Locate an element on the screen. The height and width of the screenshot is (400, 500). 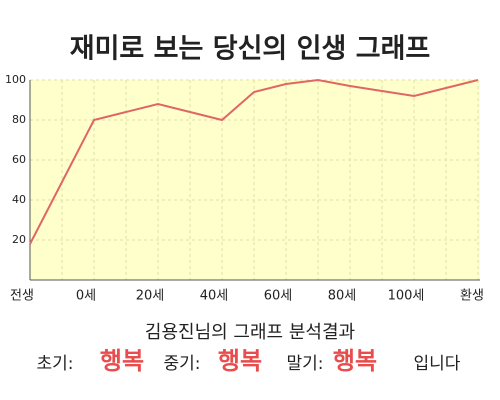
result-label: 중기: is located at coordinates (181, 364).